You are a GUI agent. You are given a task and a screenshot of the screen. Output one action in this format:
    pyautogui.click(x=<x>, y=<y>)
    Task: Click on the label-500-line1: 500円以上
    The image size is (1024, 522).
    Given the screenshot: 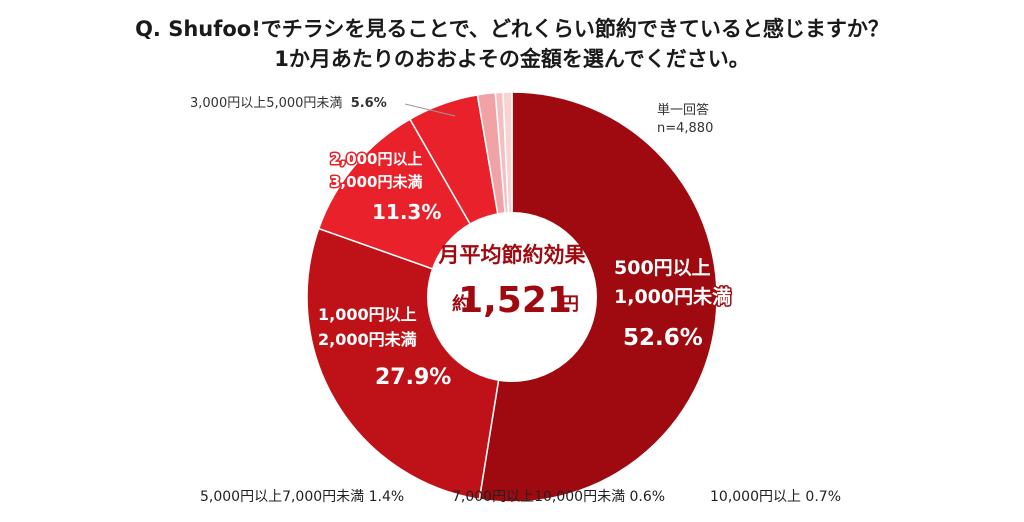 What is the action you would take?
    pyautogui.click(x=662, y=268)
    